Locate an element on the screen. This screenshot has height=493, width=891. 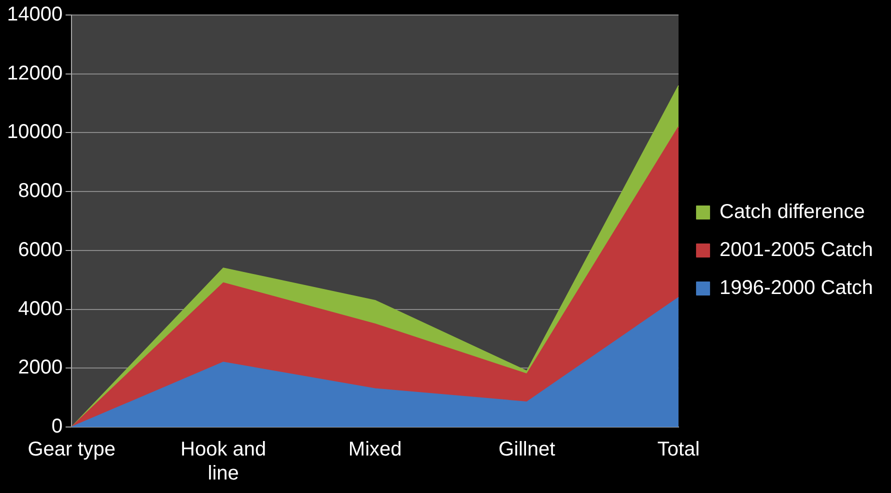
y-tick-label: 10000 is located at coordinates (34, 132).